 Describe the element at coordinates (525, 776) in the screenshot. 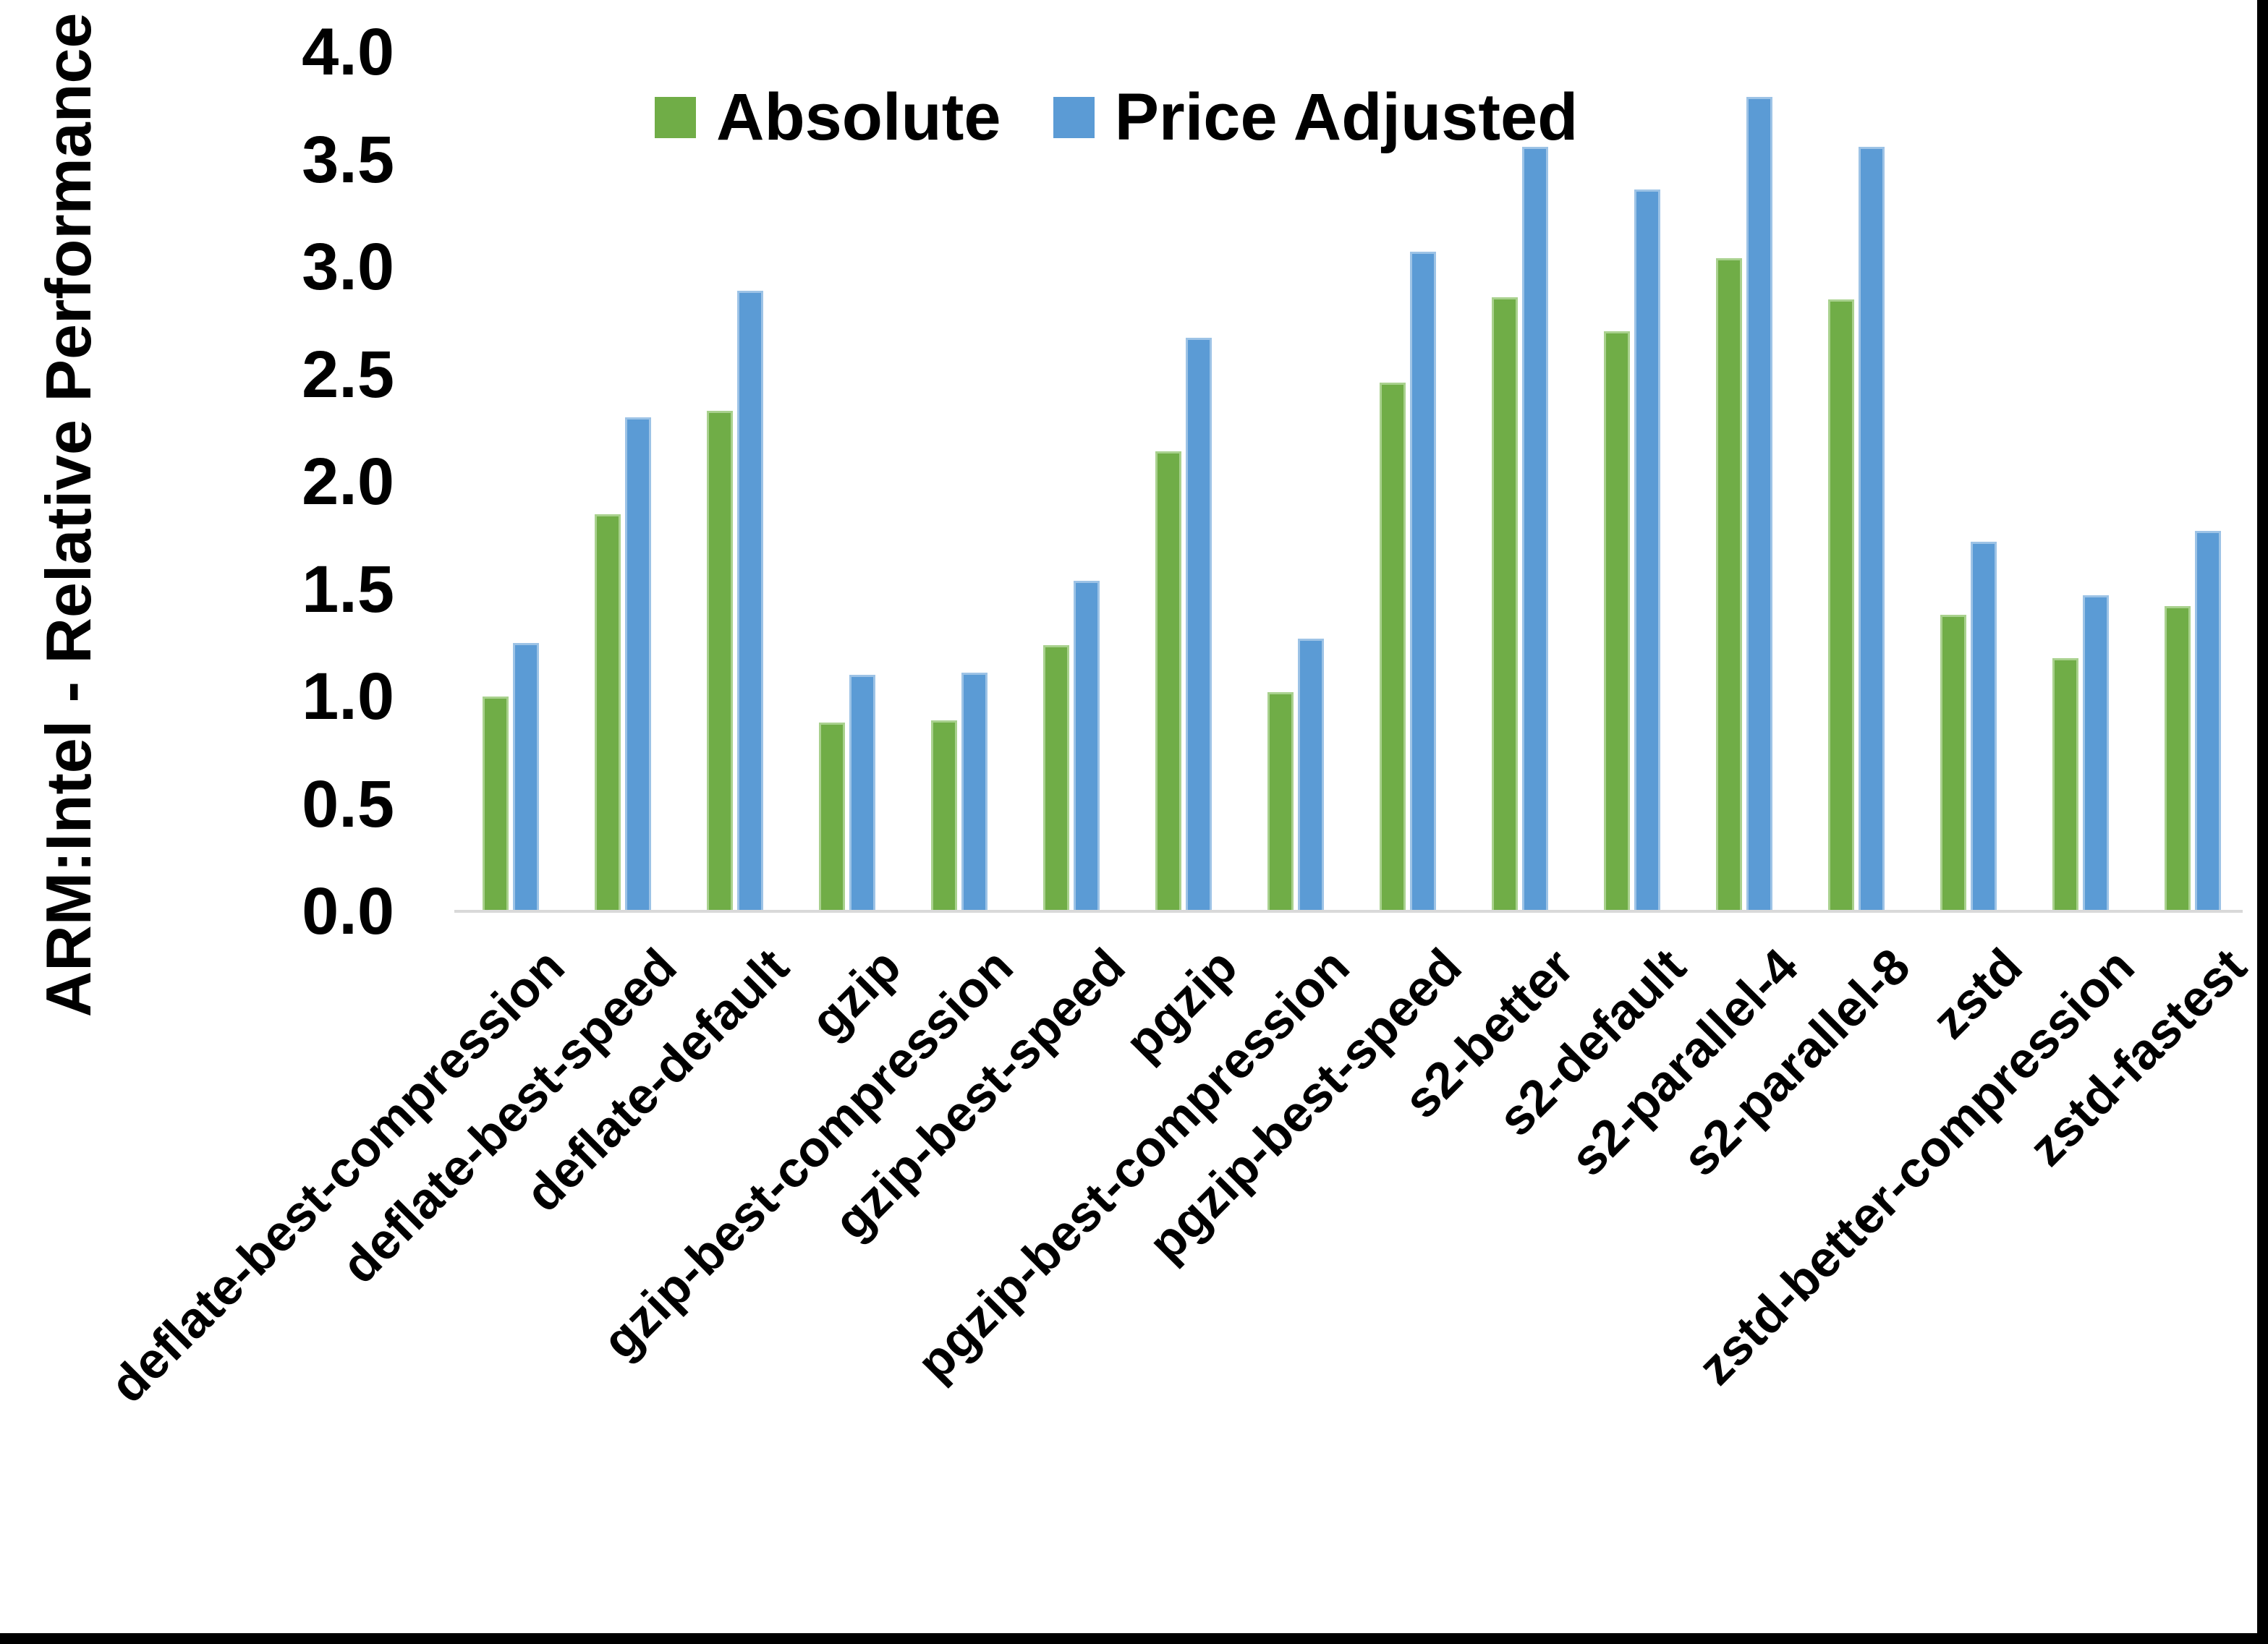

I see `bar-price-adjusted-deflate-best-compression` at that location.